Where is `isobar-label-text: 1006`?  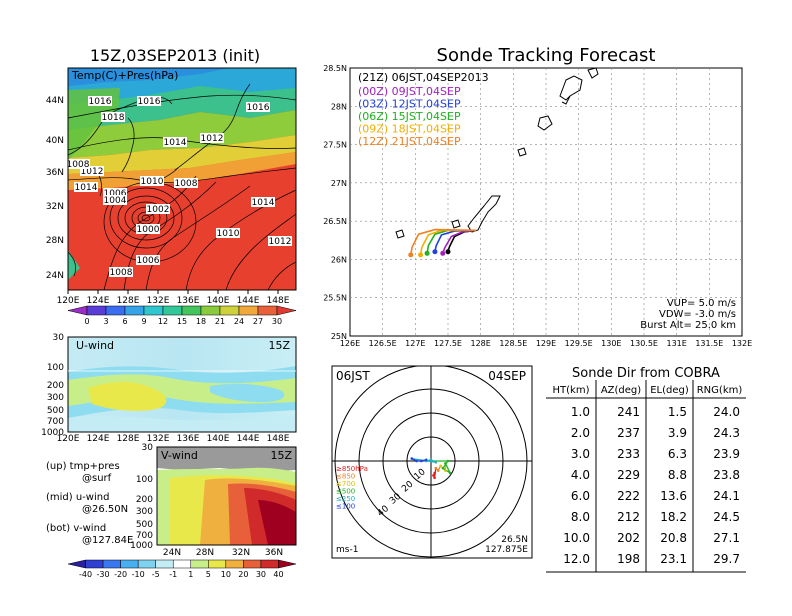
isobar-label-text: 1006 is located at coordinates (148, 261).